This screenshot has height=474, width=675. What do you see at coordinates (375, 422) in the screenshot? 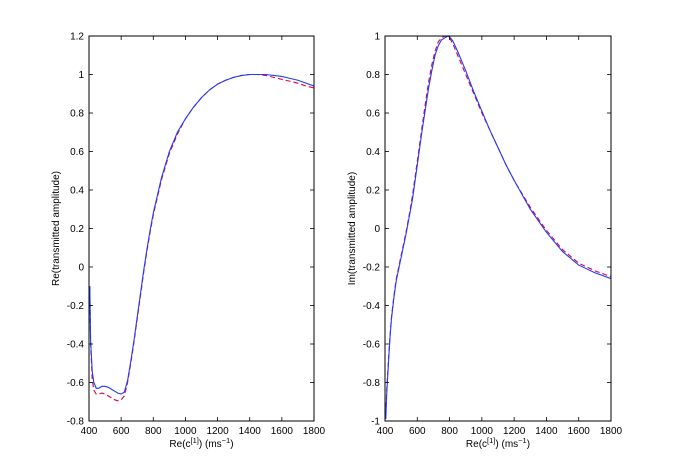
I see `y-tick-label: -1` at bounding box center [375, 422].